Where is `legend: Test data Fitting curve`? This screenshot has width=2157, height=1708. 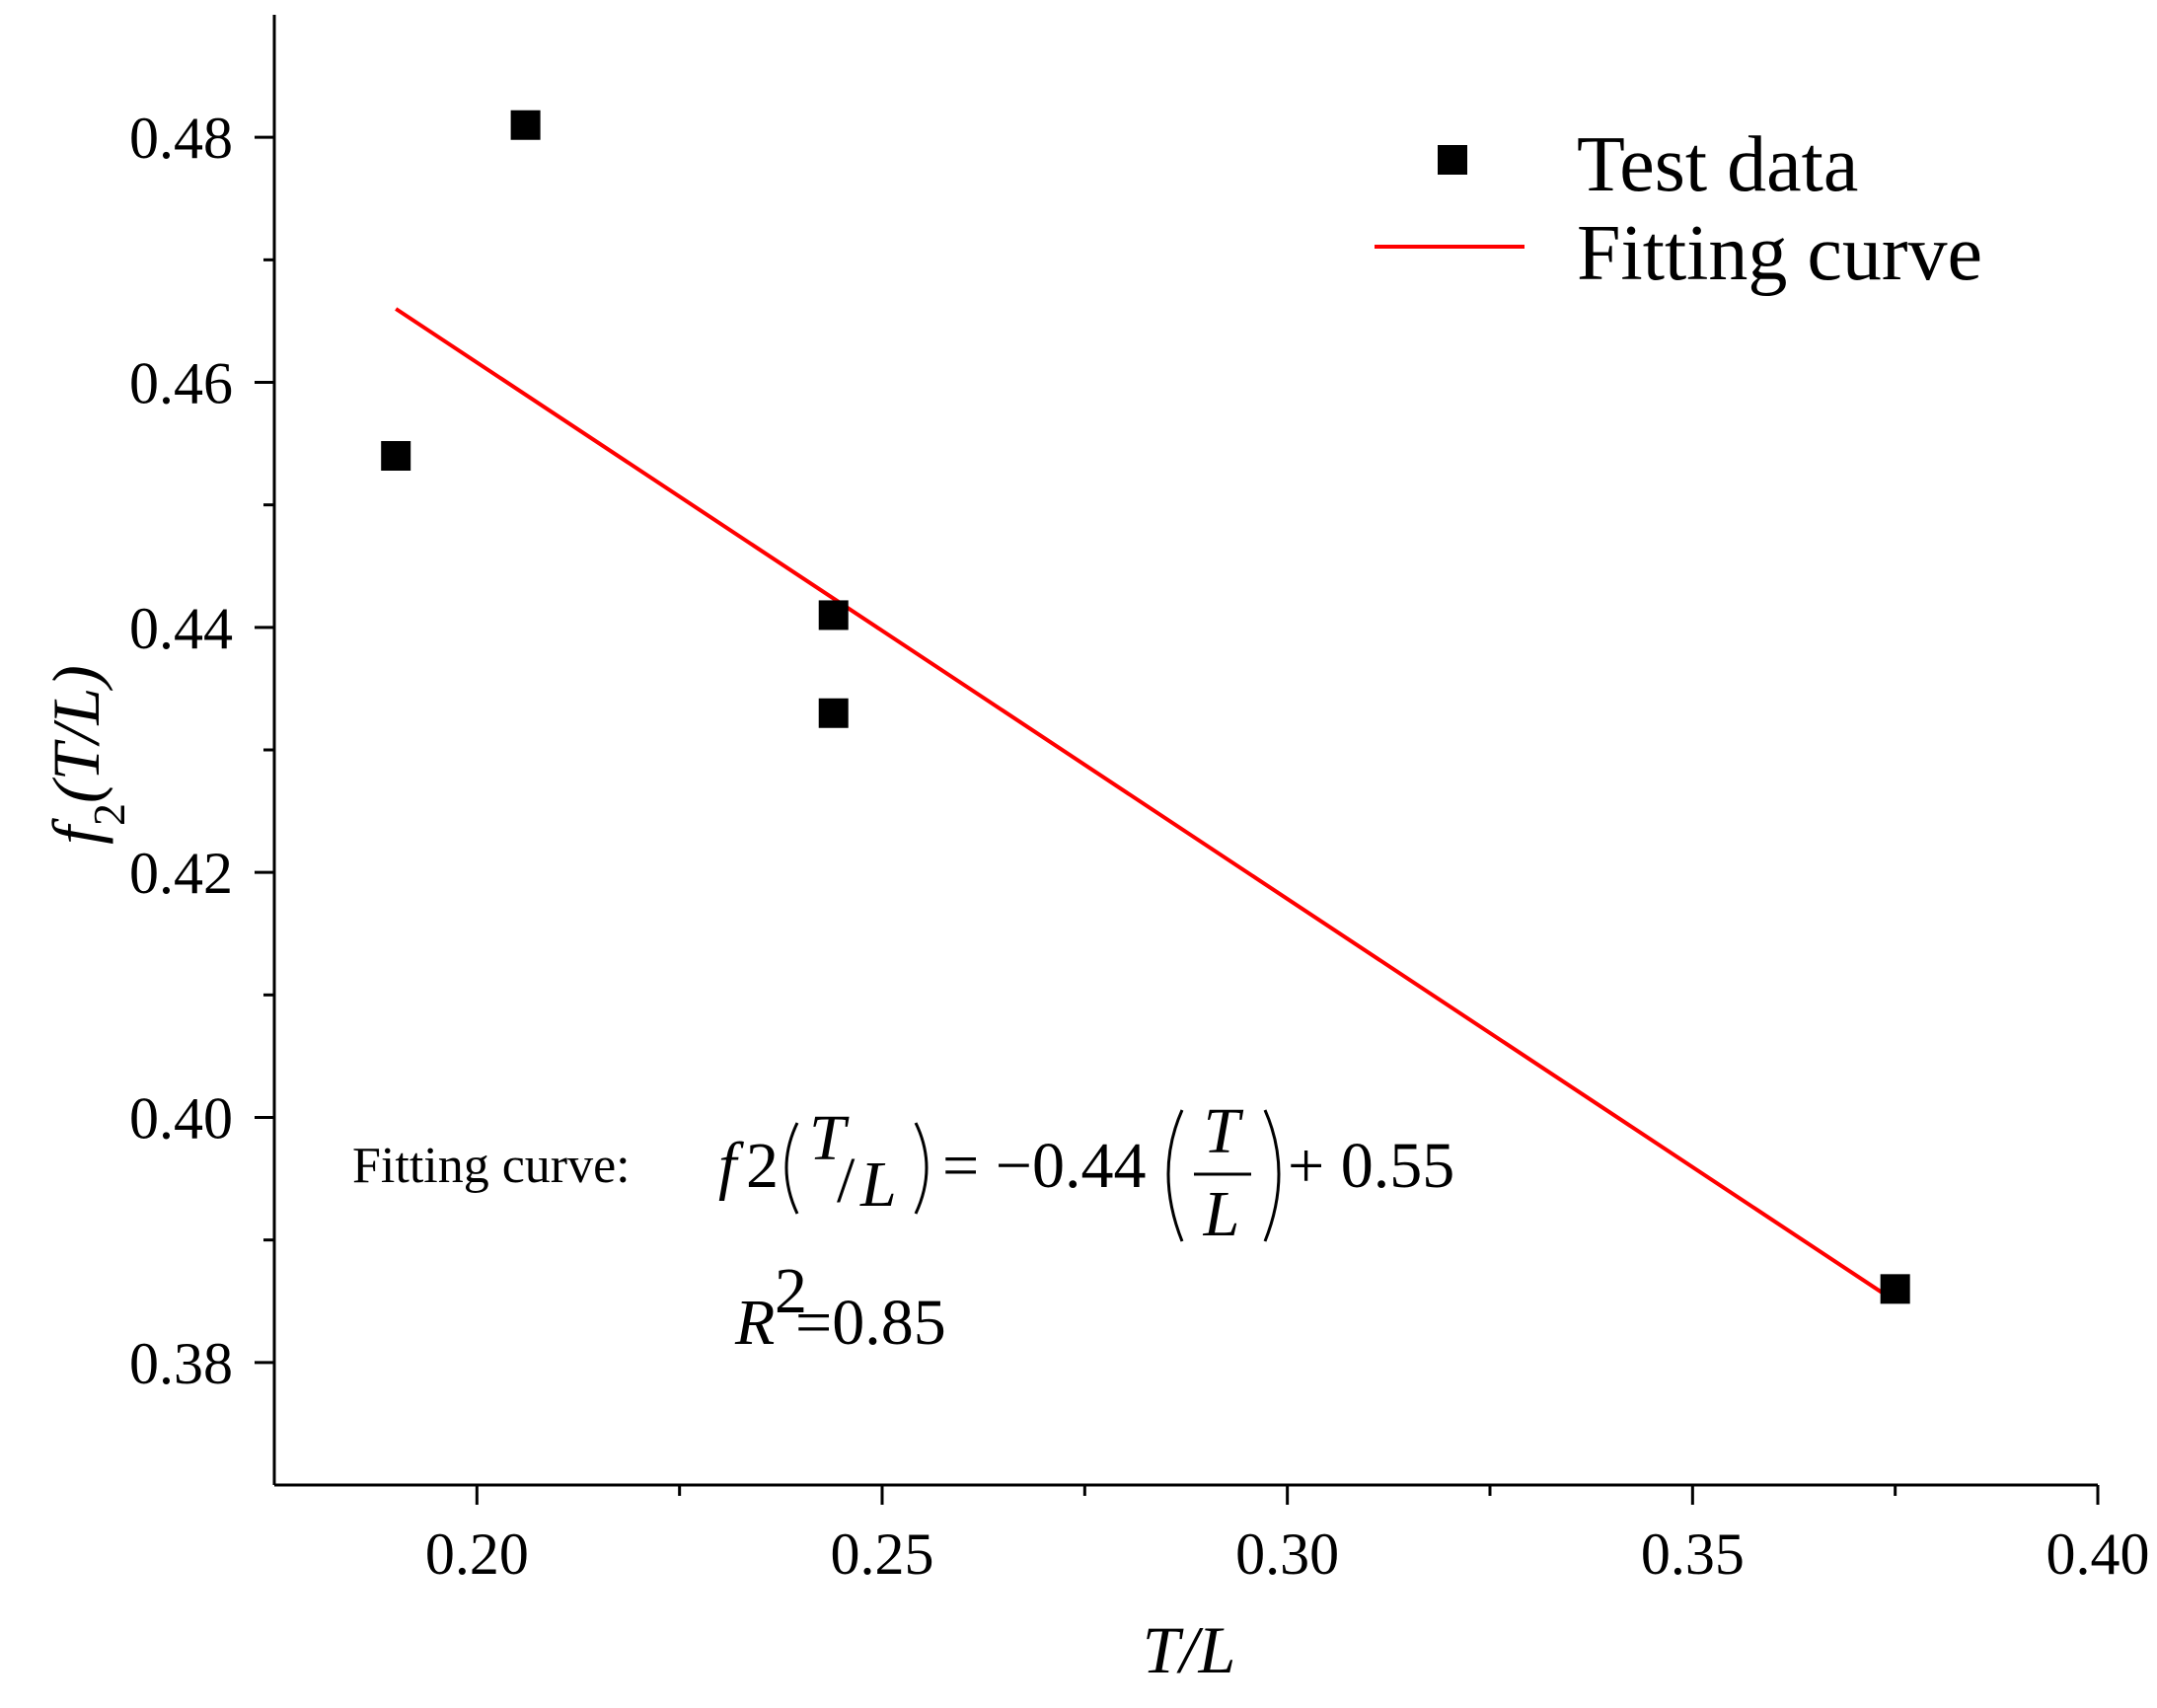 legend: Test data Fitting curve is located at coordinates (1678, 209).